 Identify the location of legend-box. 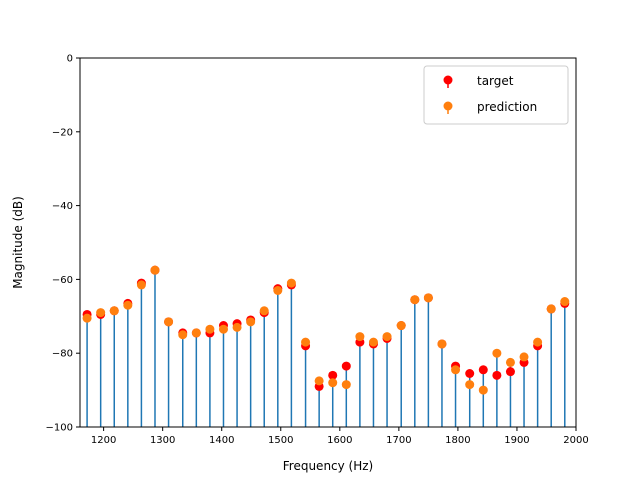
(496, 95).